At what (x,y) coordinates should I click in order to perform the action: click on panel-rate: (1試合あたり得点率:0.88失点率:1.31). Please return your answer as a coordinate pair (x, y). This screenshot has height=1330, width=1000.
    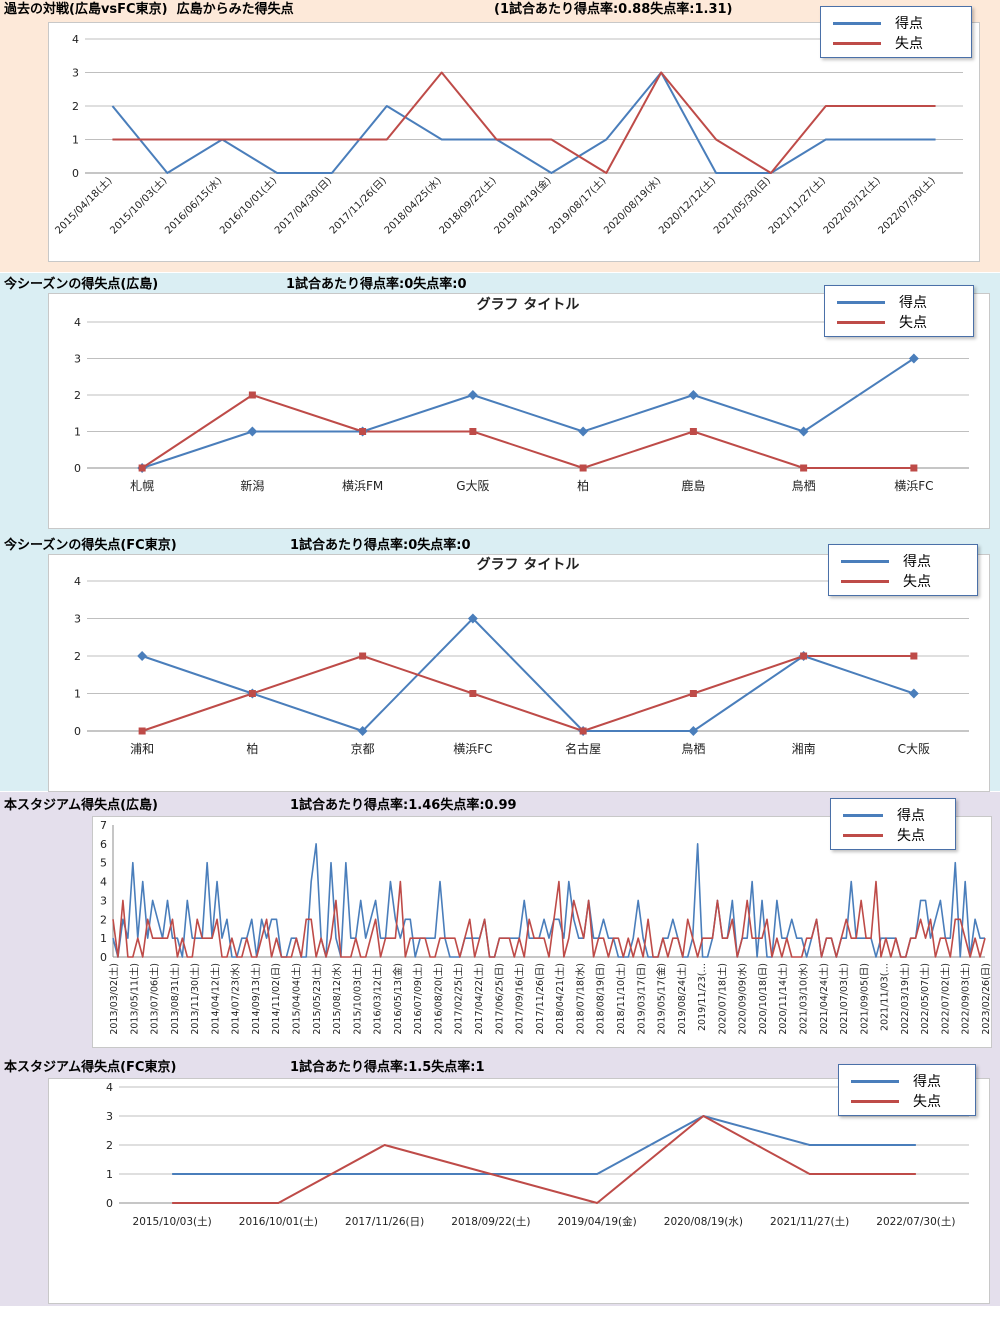
    Looking at the image, I should click on (613, 9).